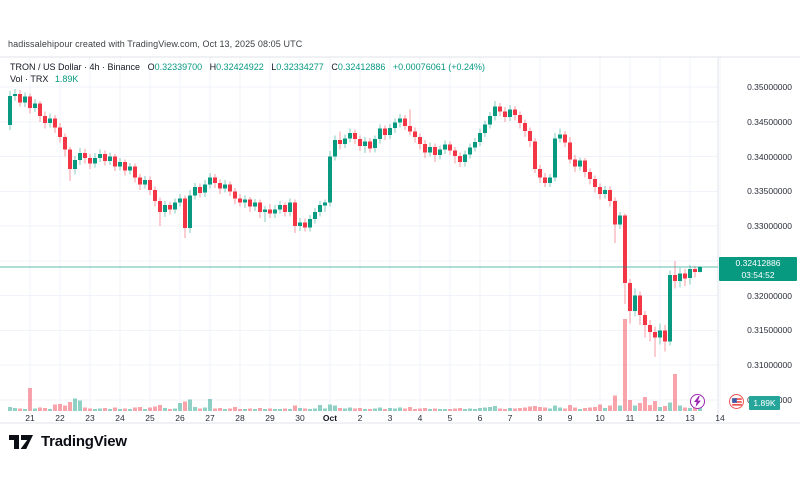 Image resolution: width=800 pixels, height=500 pixels. I want to click on lightning-icon, so click(697, 401).